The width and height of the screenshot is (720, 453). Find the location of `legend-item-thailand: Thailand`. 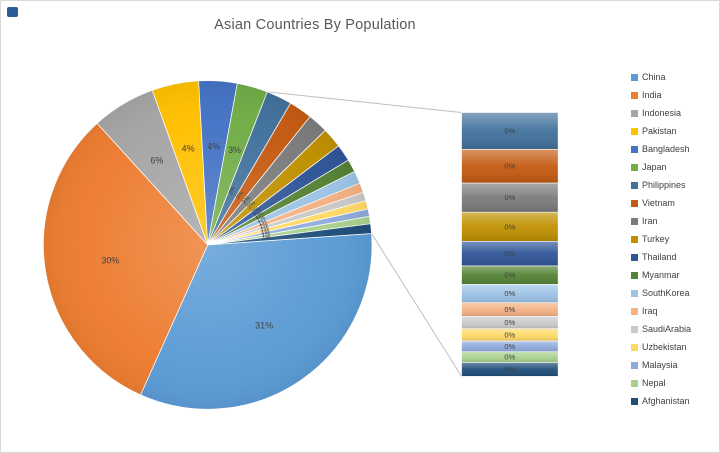

legend-item-thailand: Thailand is located at coordinates (661, 257).